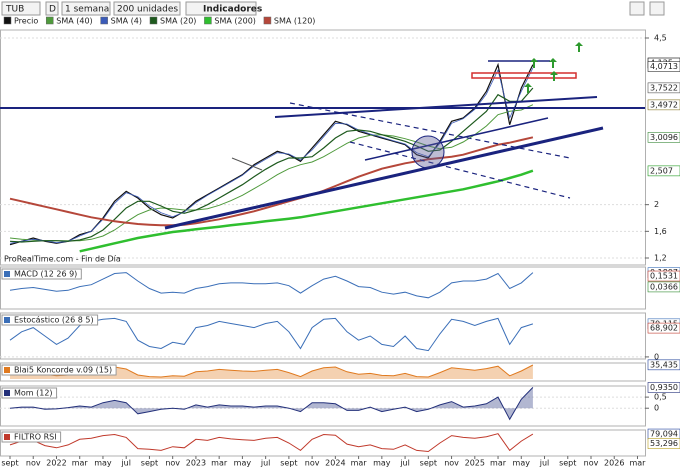 The width and height of the screenshot is (680, 469). I want to click on value-marker-label: 3,0096, so click(664, 137).